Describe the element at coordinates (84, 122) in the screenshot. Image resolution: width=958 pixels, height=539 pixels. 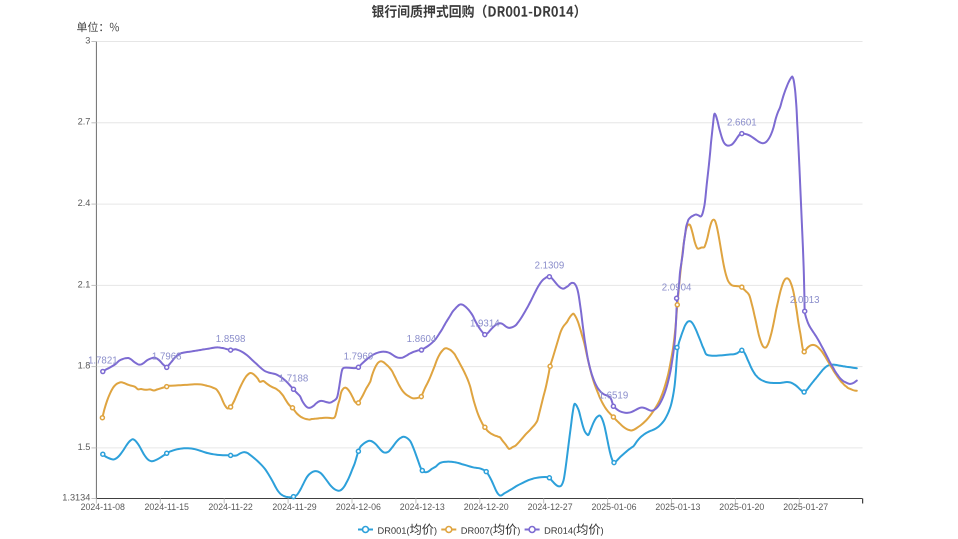
I see `svg-text: 2.7` at that location.